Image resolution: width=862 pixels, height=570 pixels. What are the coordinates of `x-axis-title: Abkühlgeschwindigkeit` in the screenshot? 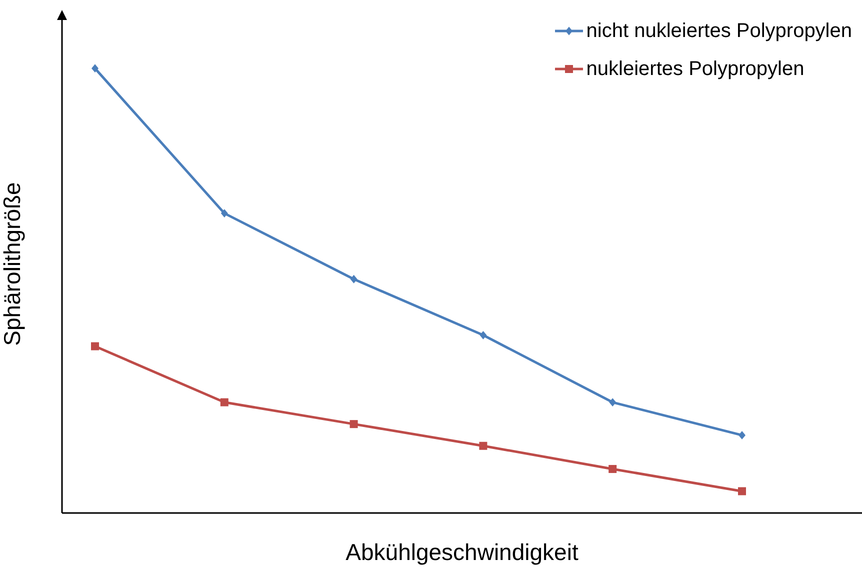 It's located at (462, 552).